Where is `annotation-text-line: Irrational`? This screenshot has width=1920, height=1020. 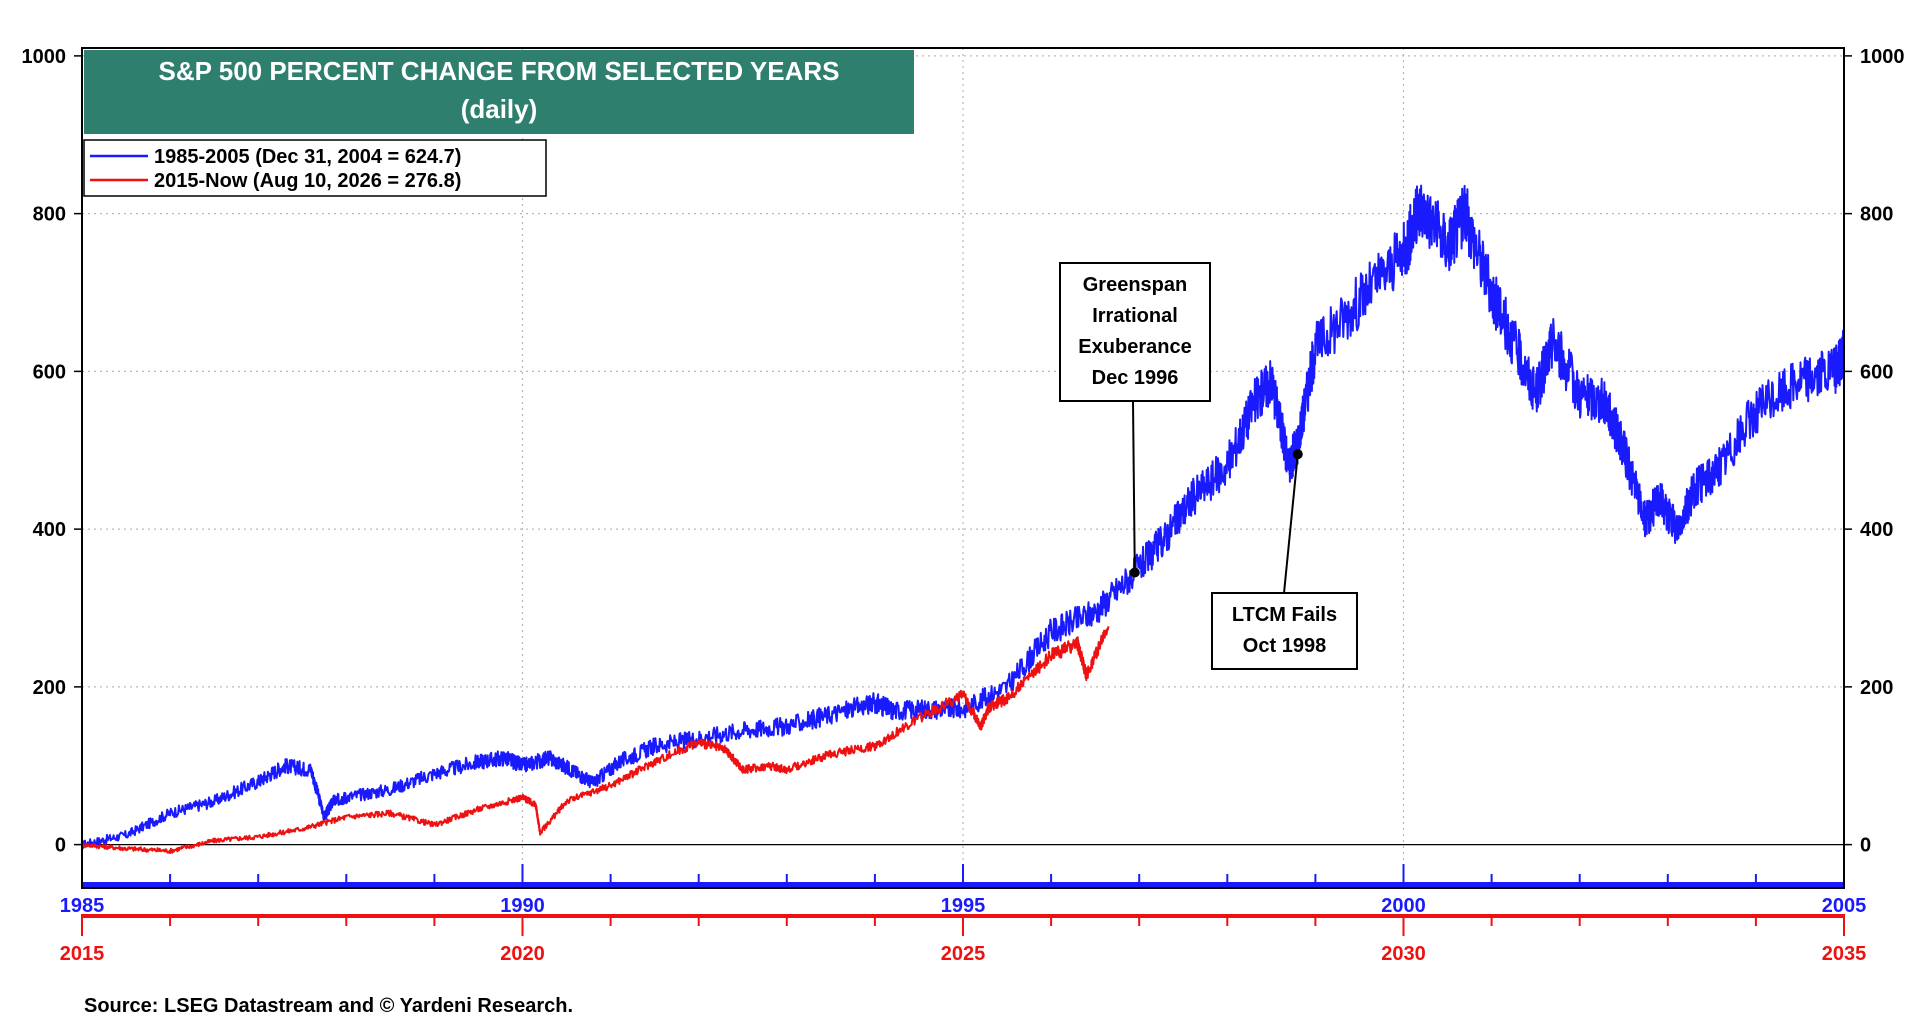 annotation-text-line: Irrational is located at coordinates (1135, 316).